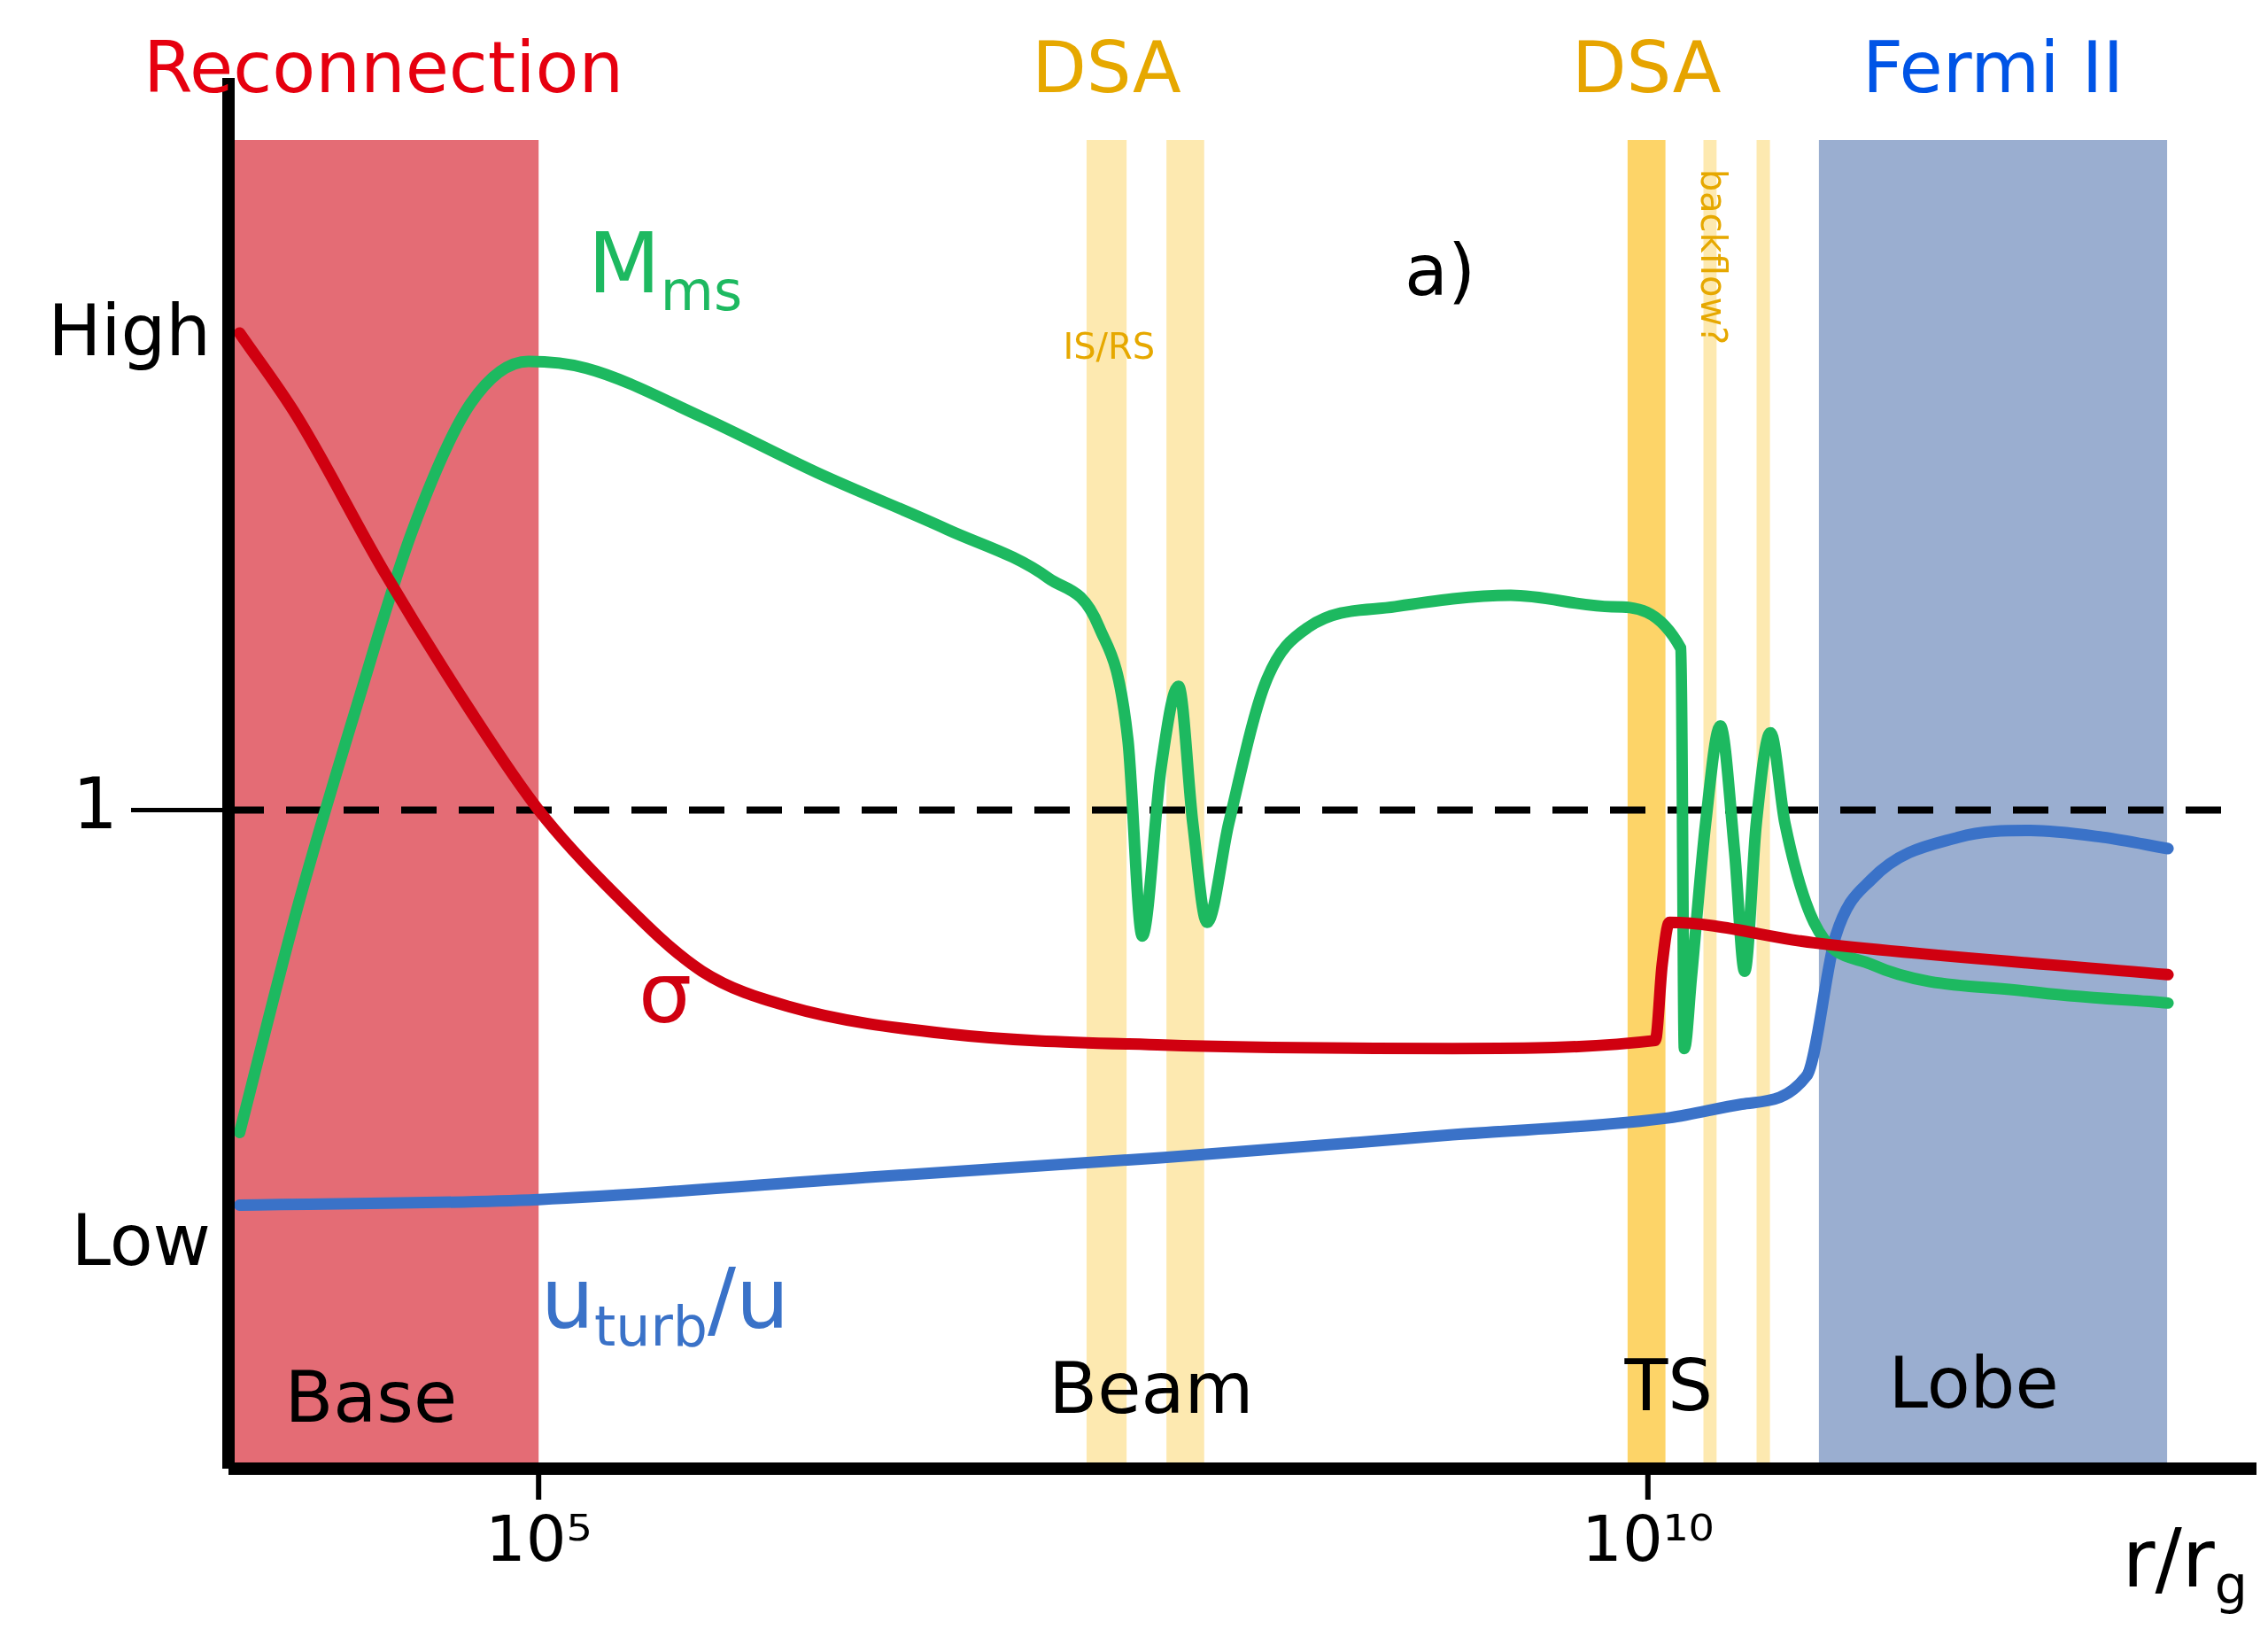 The image size is (2268, 1629). I want to click on text: Low, so click(141, 1241).